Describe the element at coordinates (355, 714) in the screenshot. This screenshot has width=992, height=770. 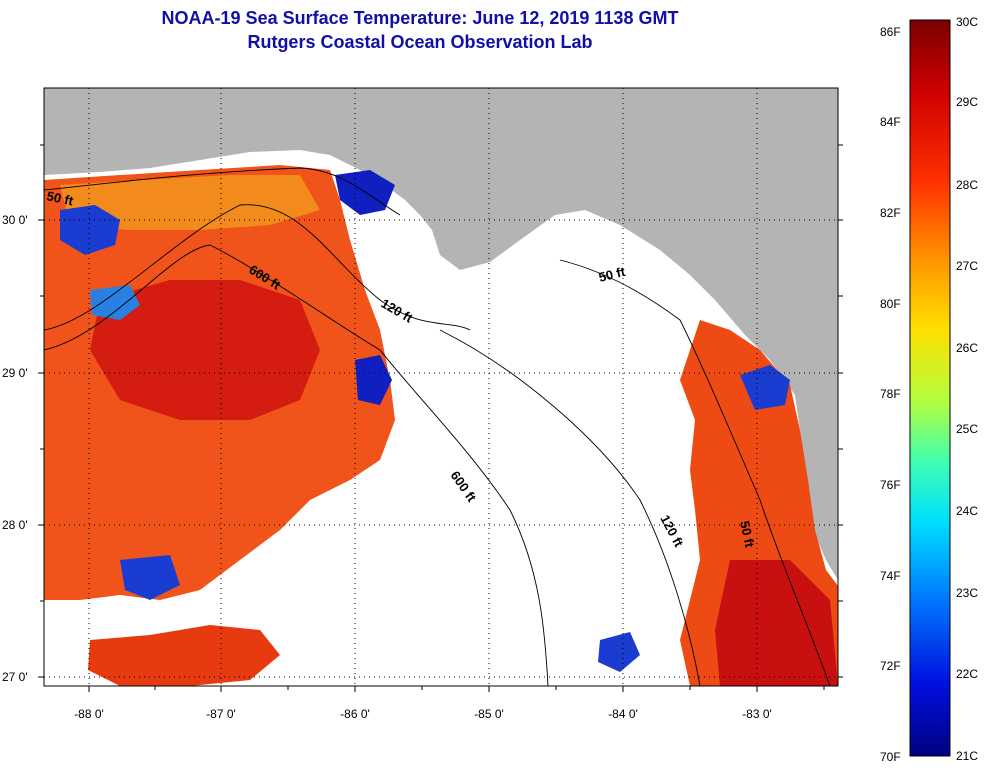
I see `lon-label-86: -86 0'` at that location.